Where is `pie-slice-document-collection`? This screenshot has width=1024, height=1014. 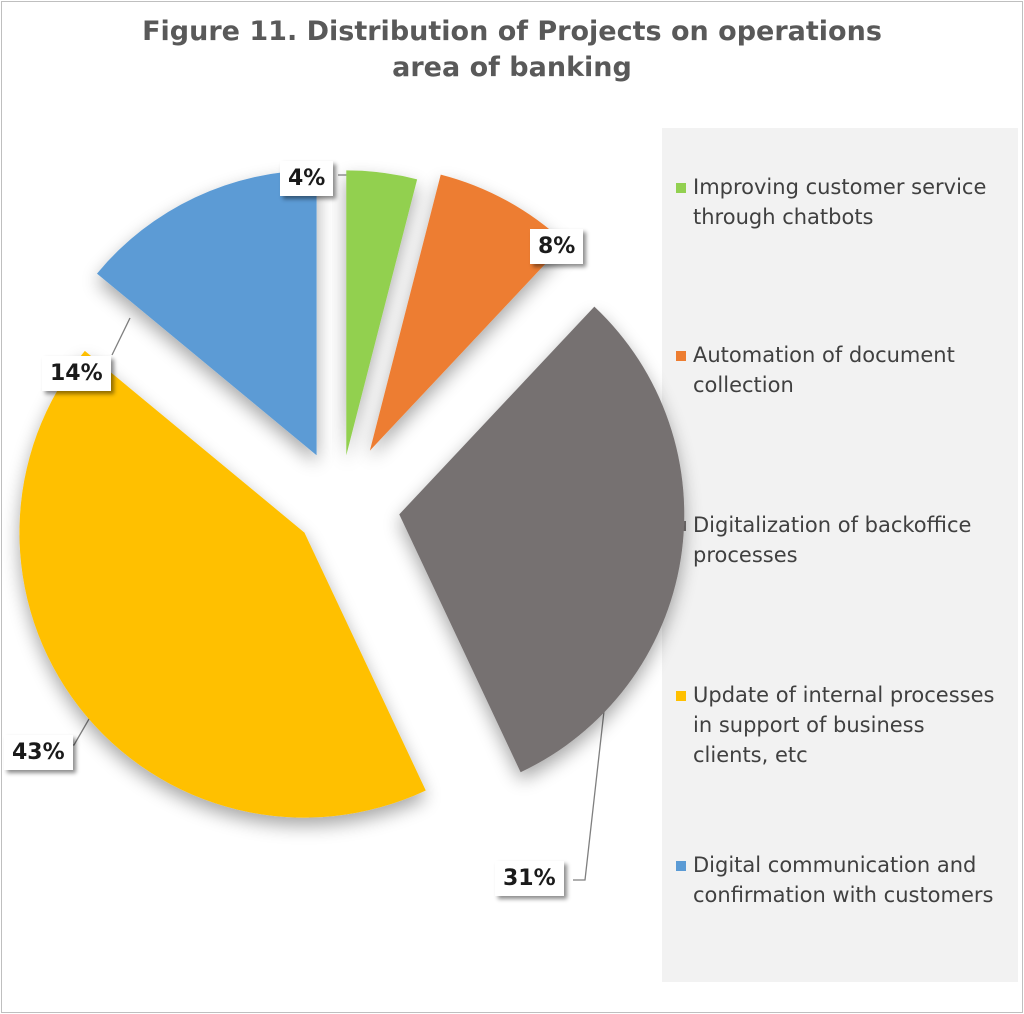 pie-slice-document-collection is located at coordinates (467, 312).